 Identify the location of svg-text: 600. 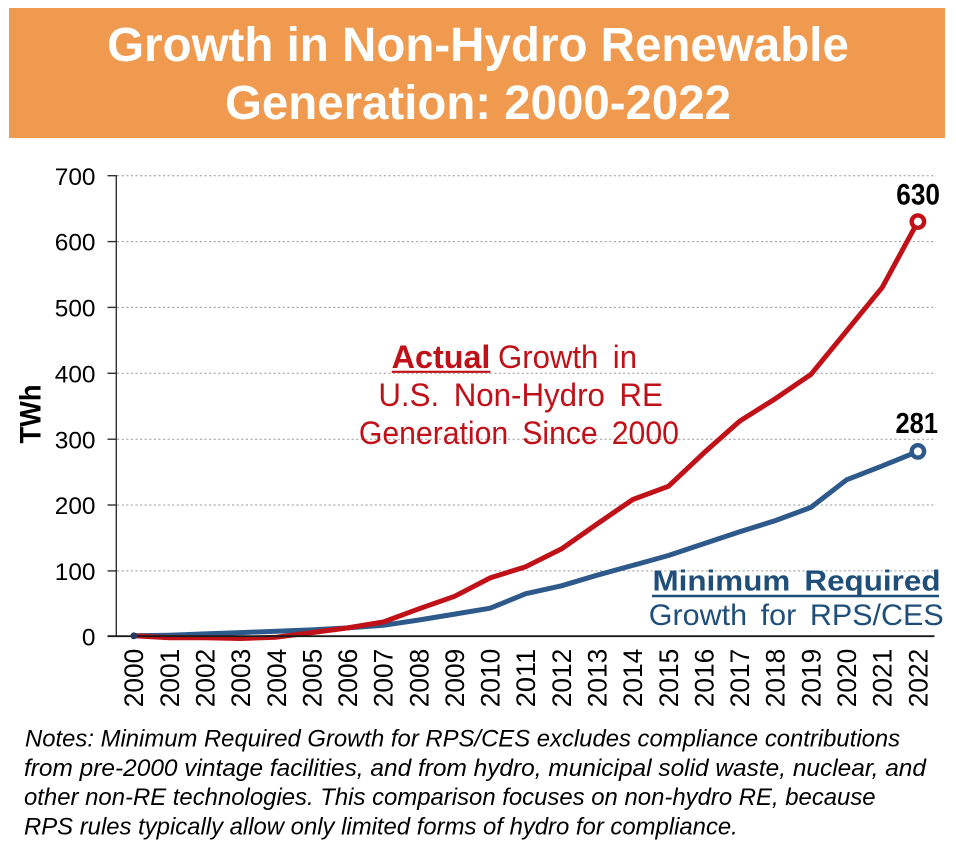
(75, 243).